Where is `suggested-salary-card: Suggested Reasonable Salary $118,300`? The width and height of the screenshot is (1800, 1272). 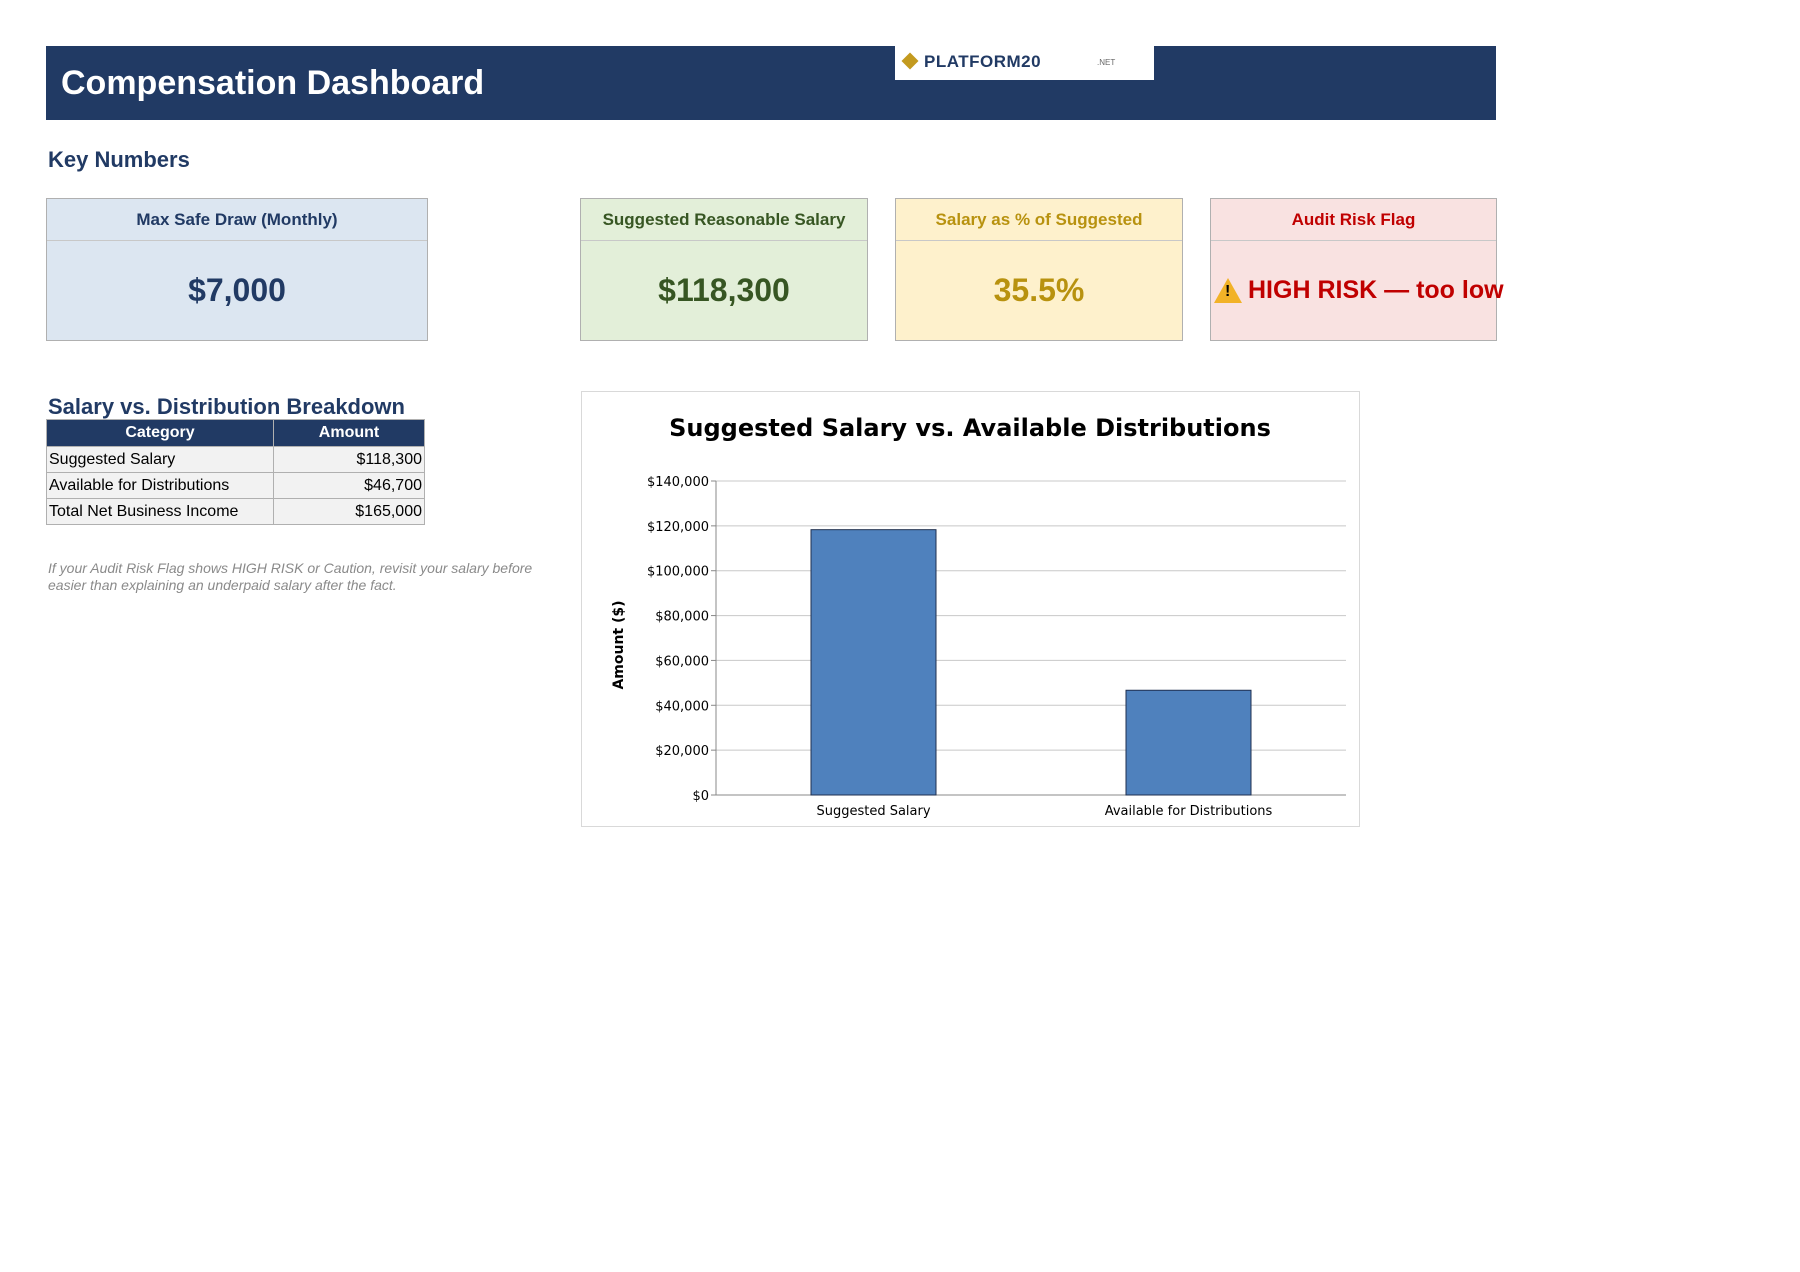 suggested-salary-card: Suggested Reasonable Salary $118,300 is located at coordinates (724, 269).